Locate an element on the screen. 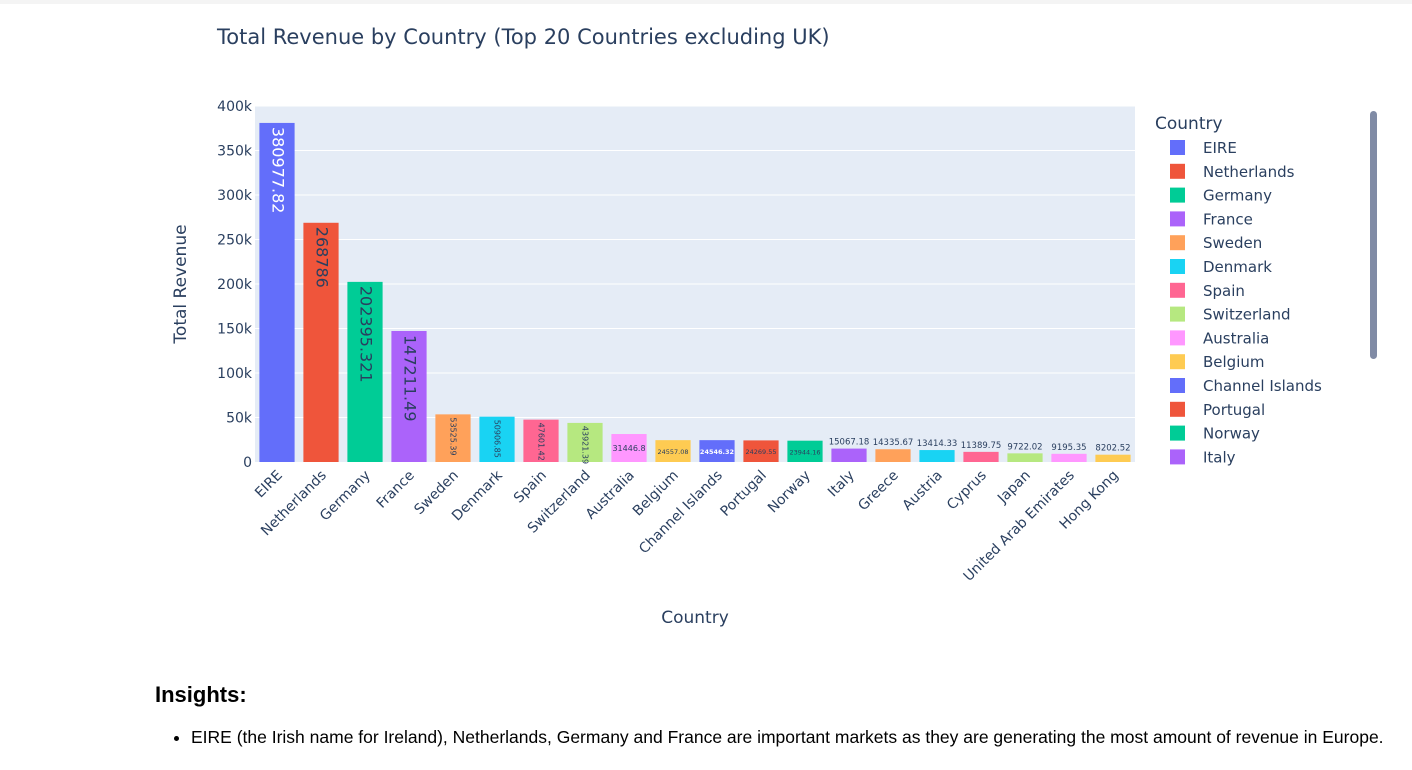  legend-label: Sweden is located at coordinates (1232, 243).